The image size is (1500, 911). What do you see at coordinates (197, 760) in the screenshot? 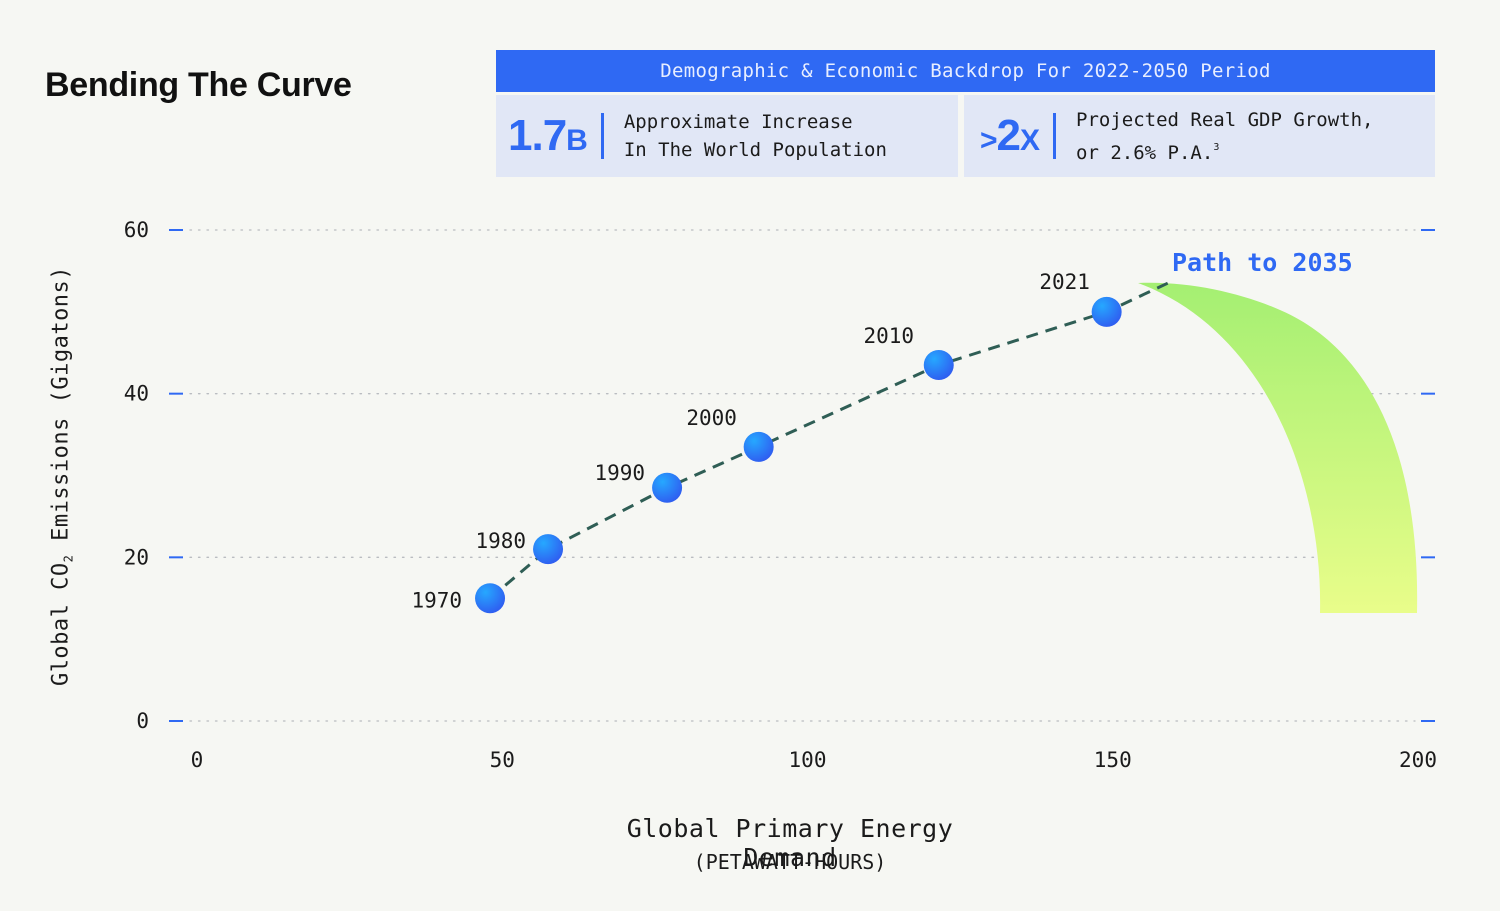
I see `x-tick-label: 0` at bounding box center [197, 760].